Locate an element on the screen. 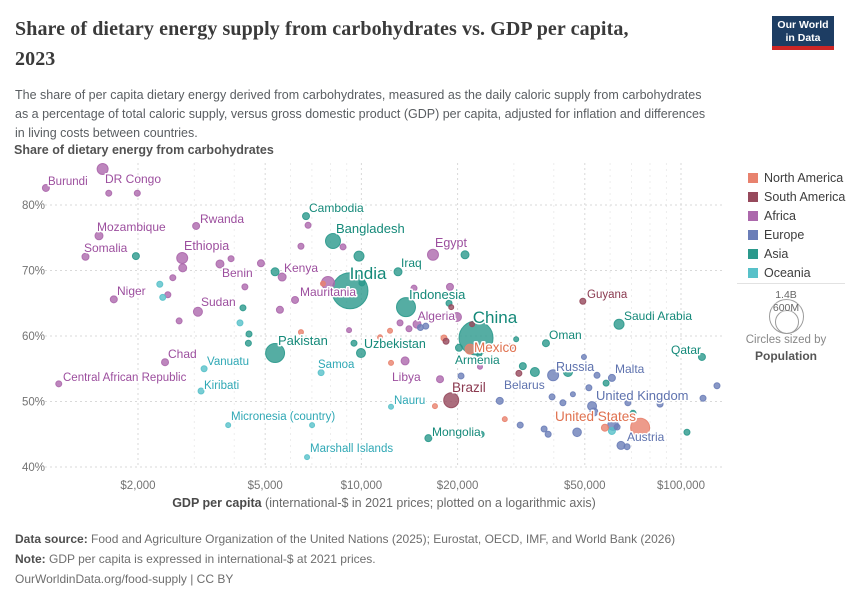  data-point-malta is located at coordinates (611, 377).